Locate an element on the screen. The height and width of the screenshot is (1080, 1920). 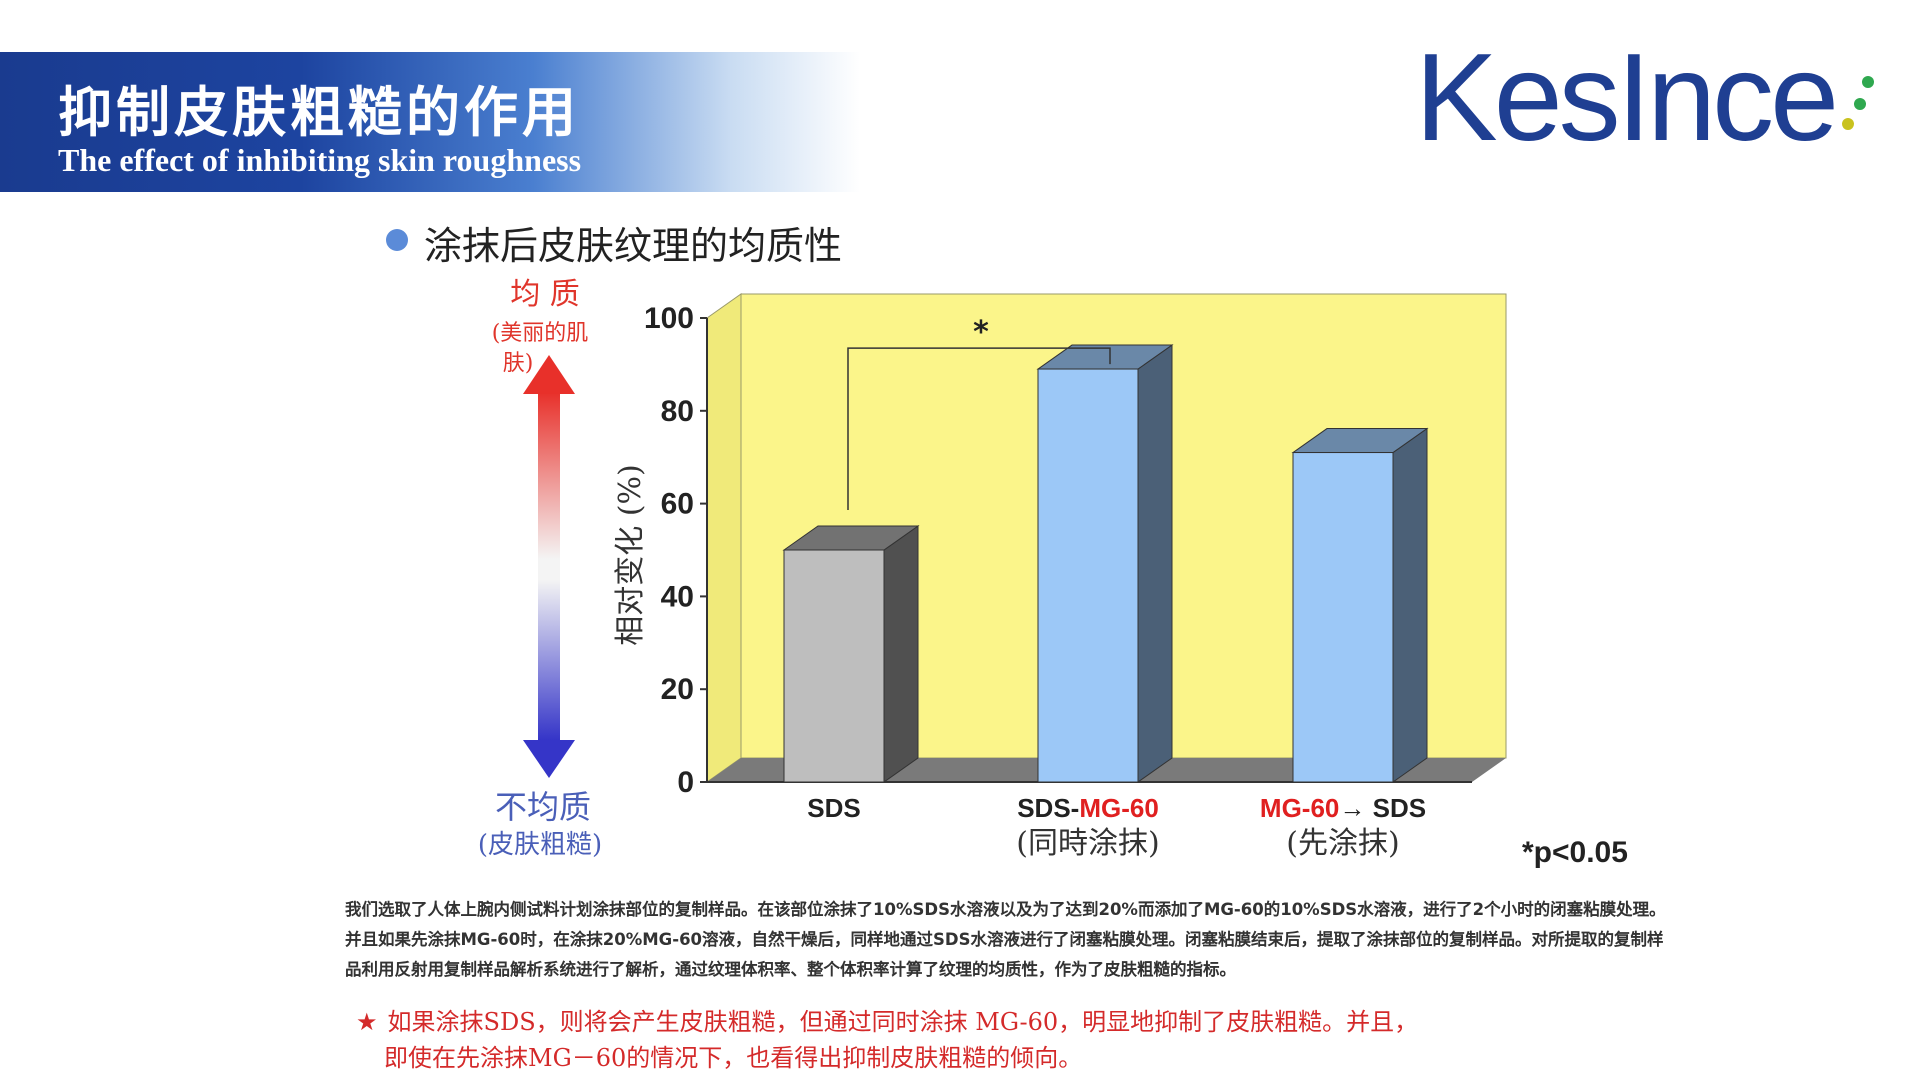
x-tick-label: SDS-MG-60 is located at coordinates (1088, 808).